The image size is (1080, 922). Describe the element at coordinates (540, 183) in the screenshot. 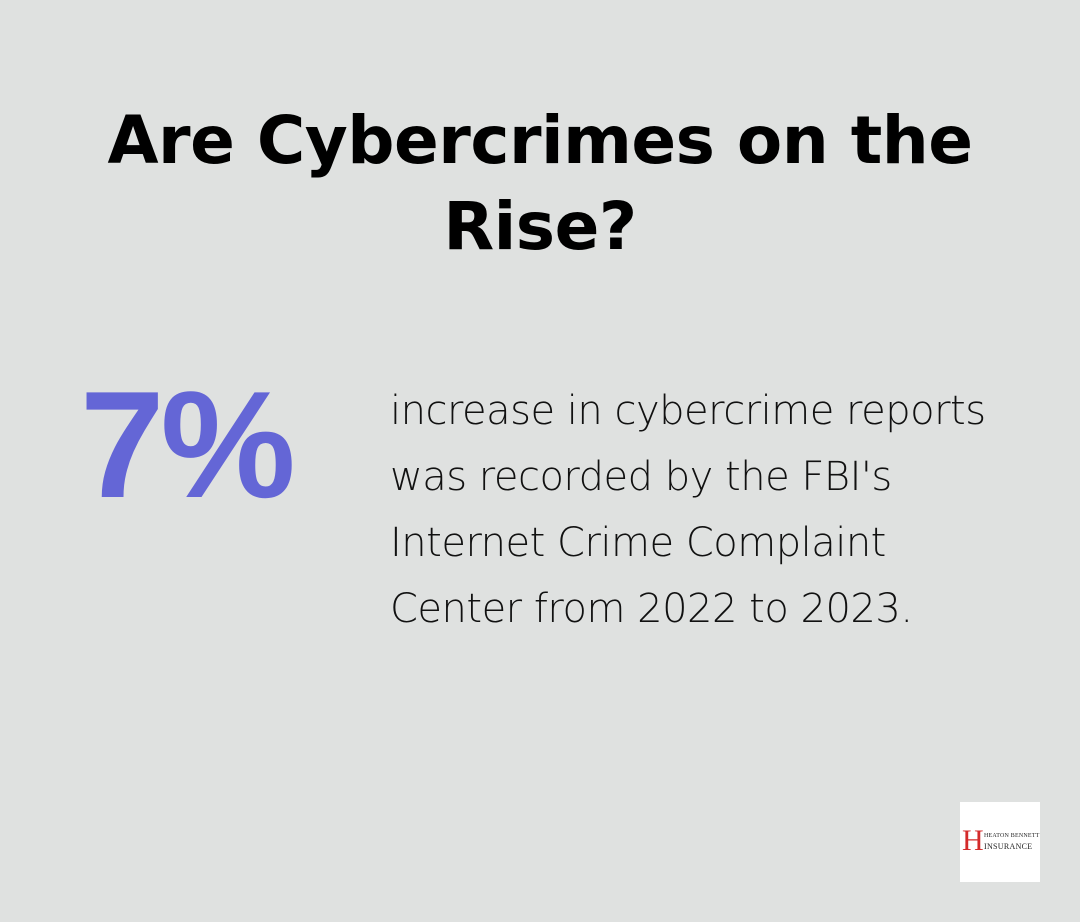

I see `page-title: Are Cybercrimes on the Rise?` at that location.